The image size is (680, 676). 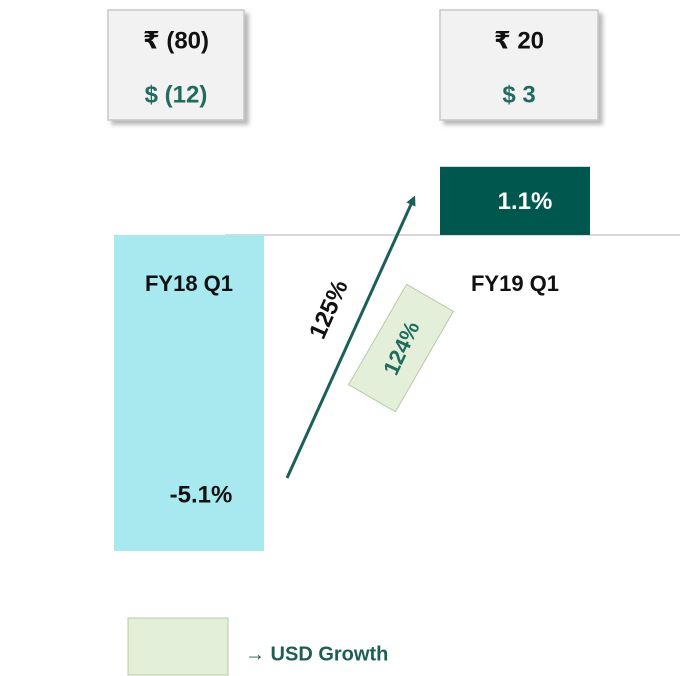 What do you see at coordinates (176, 94) in the screenshot?
I see `callout-usd: $ (12)` at bounding box center [176, 94].